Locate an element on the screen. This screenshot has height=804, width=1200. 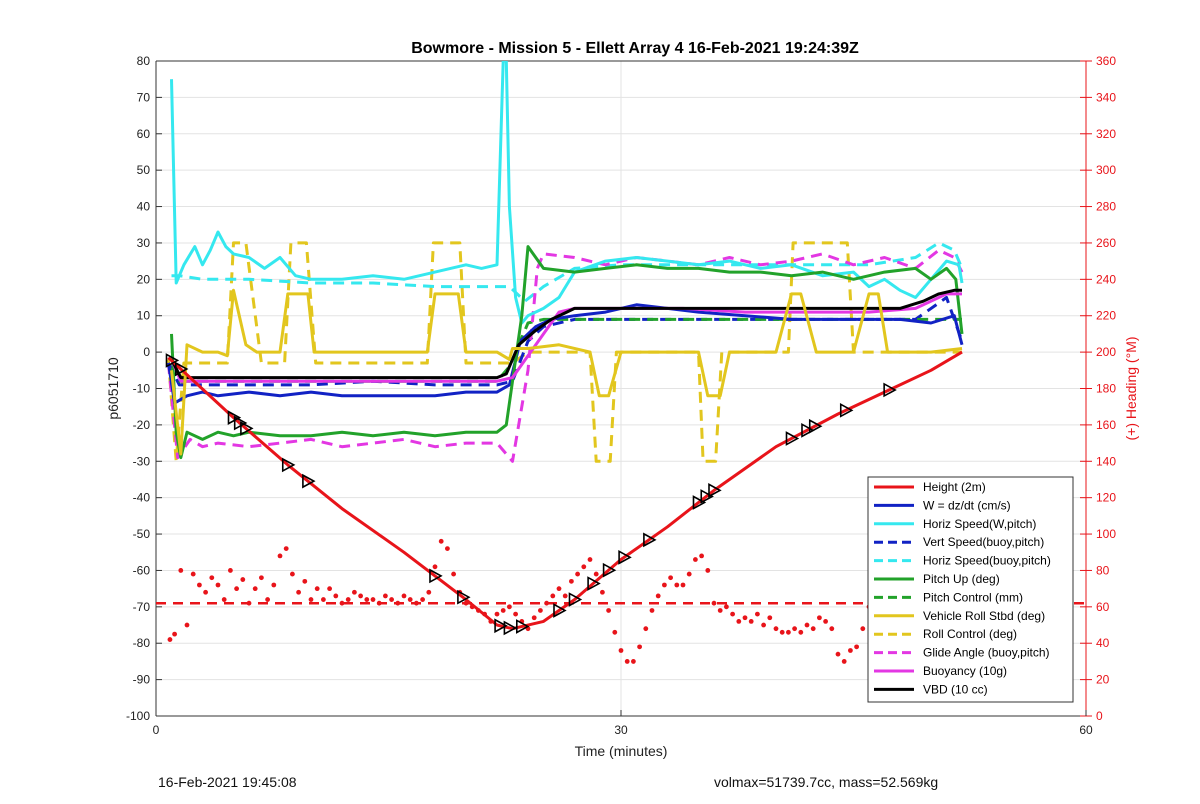
y-tick-label-right: 160 is located at coordinates (1106, 425).